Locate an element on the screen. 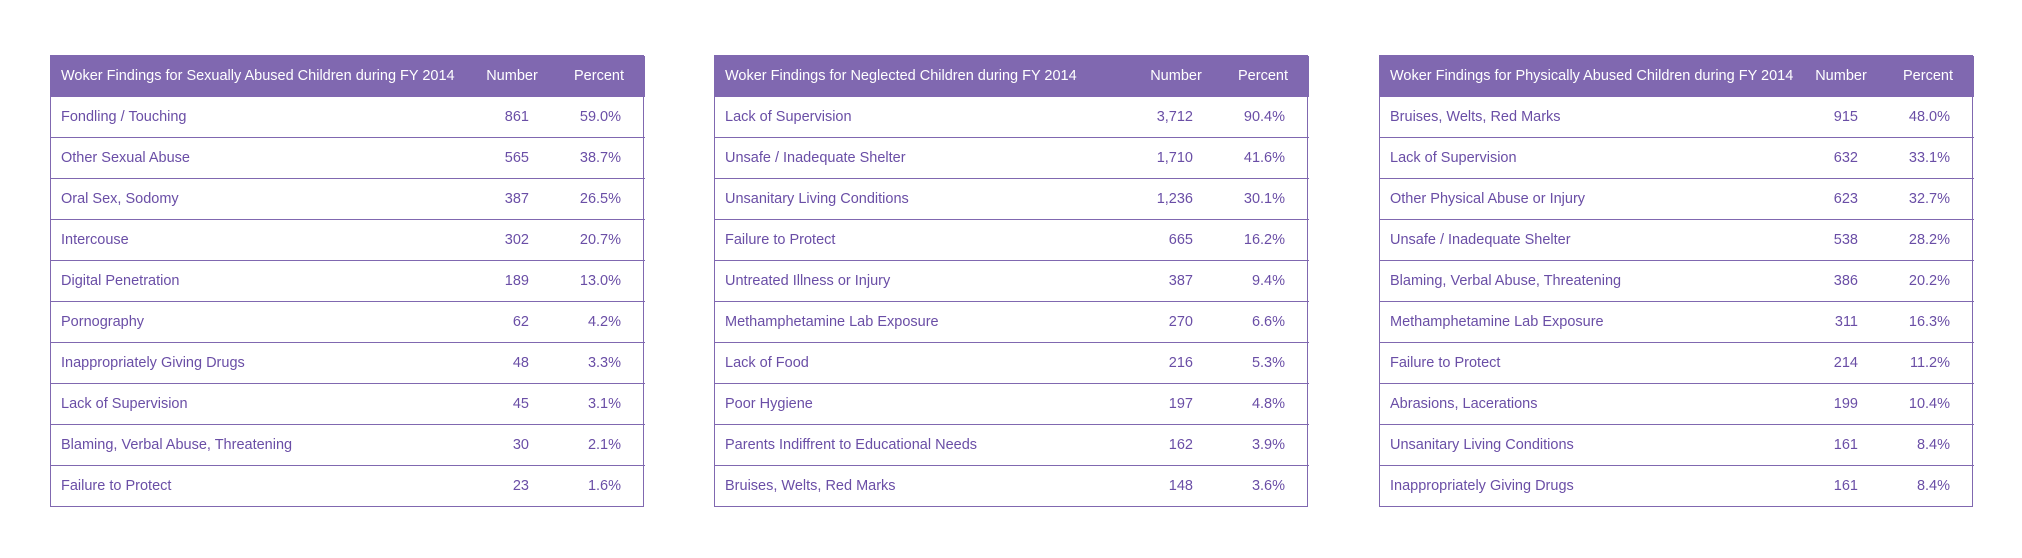 The image size is (2022, 558). table-row: Unsafe / Inadequate Shelter 538 28.2% is located at coordinates (1677, 240).